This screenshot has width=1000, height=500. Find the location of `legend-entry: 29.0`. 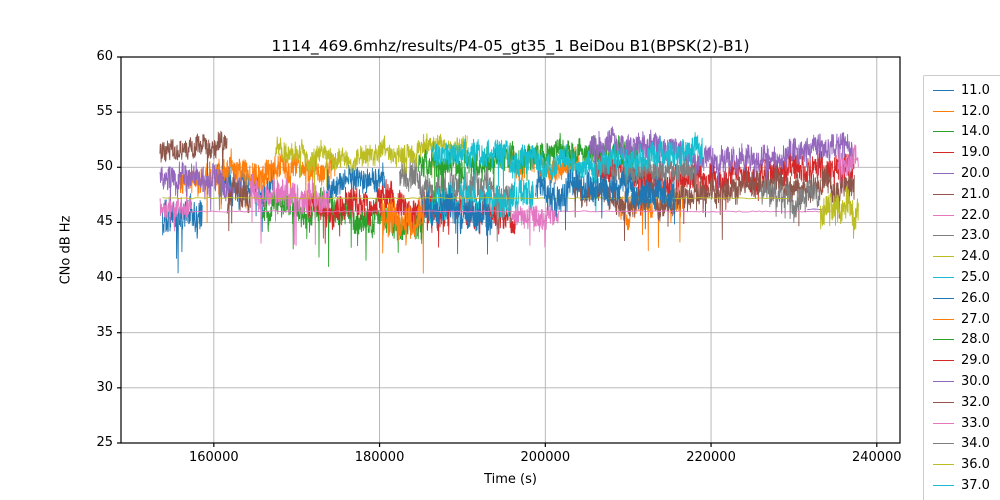

legend-entry: 29.0 is located at coordinates (966, 360).